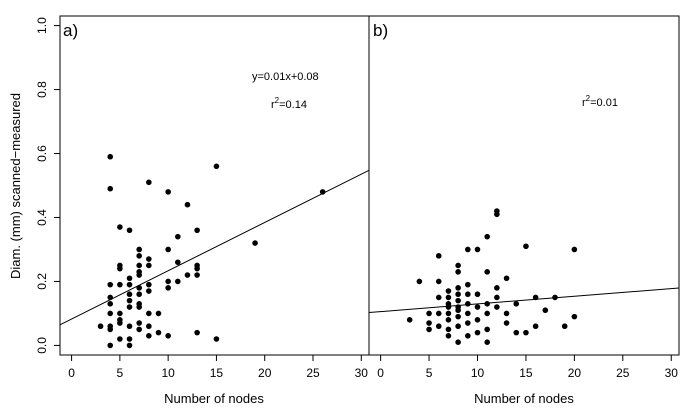 The width and height of the screenshot is (700, 414). Describe the element at coordinates (71, 373) in the screenshot. I see `panel-a-x-tick-label: 0` at that location.